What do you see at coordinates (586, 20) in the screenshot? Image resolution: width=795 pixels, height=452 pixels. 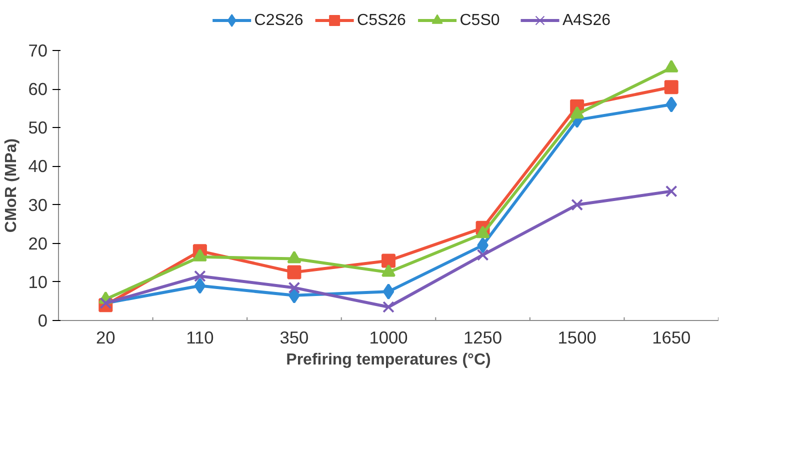 I see `legend-label: A4S26` at bounding box center [586, 20].